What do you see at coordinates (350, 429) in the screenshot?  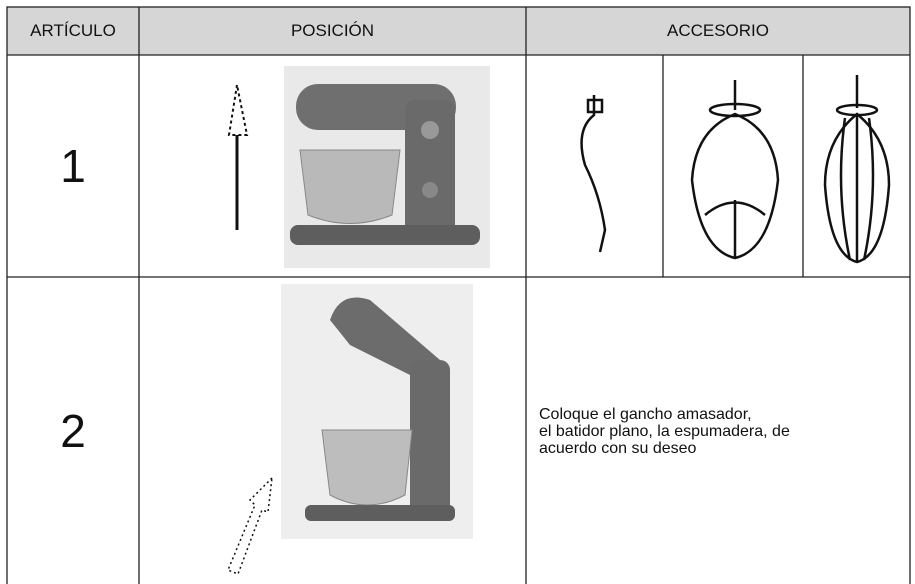 I see `row2-illustration` at bounding box center [350, 429].